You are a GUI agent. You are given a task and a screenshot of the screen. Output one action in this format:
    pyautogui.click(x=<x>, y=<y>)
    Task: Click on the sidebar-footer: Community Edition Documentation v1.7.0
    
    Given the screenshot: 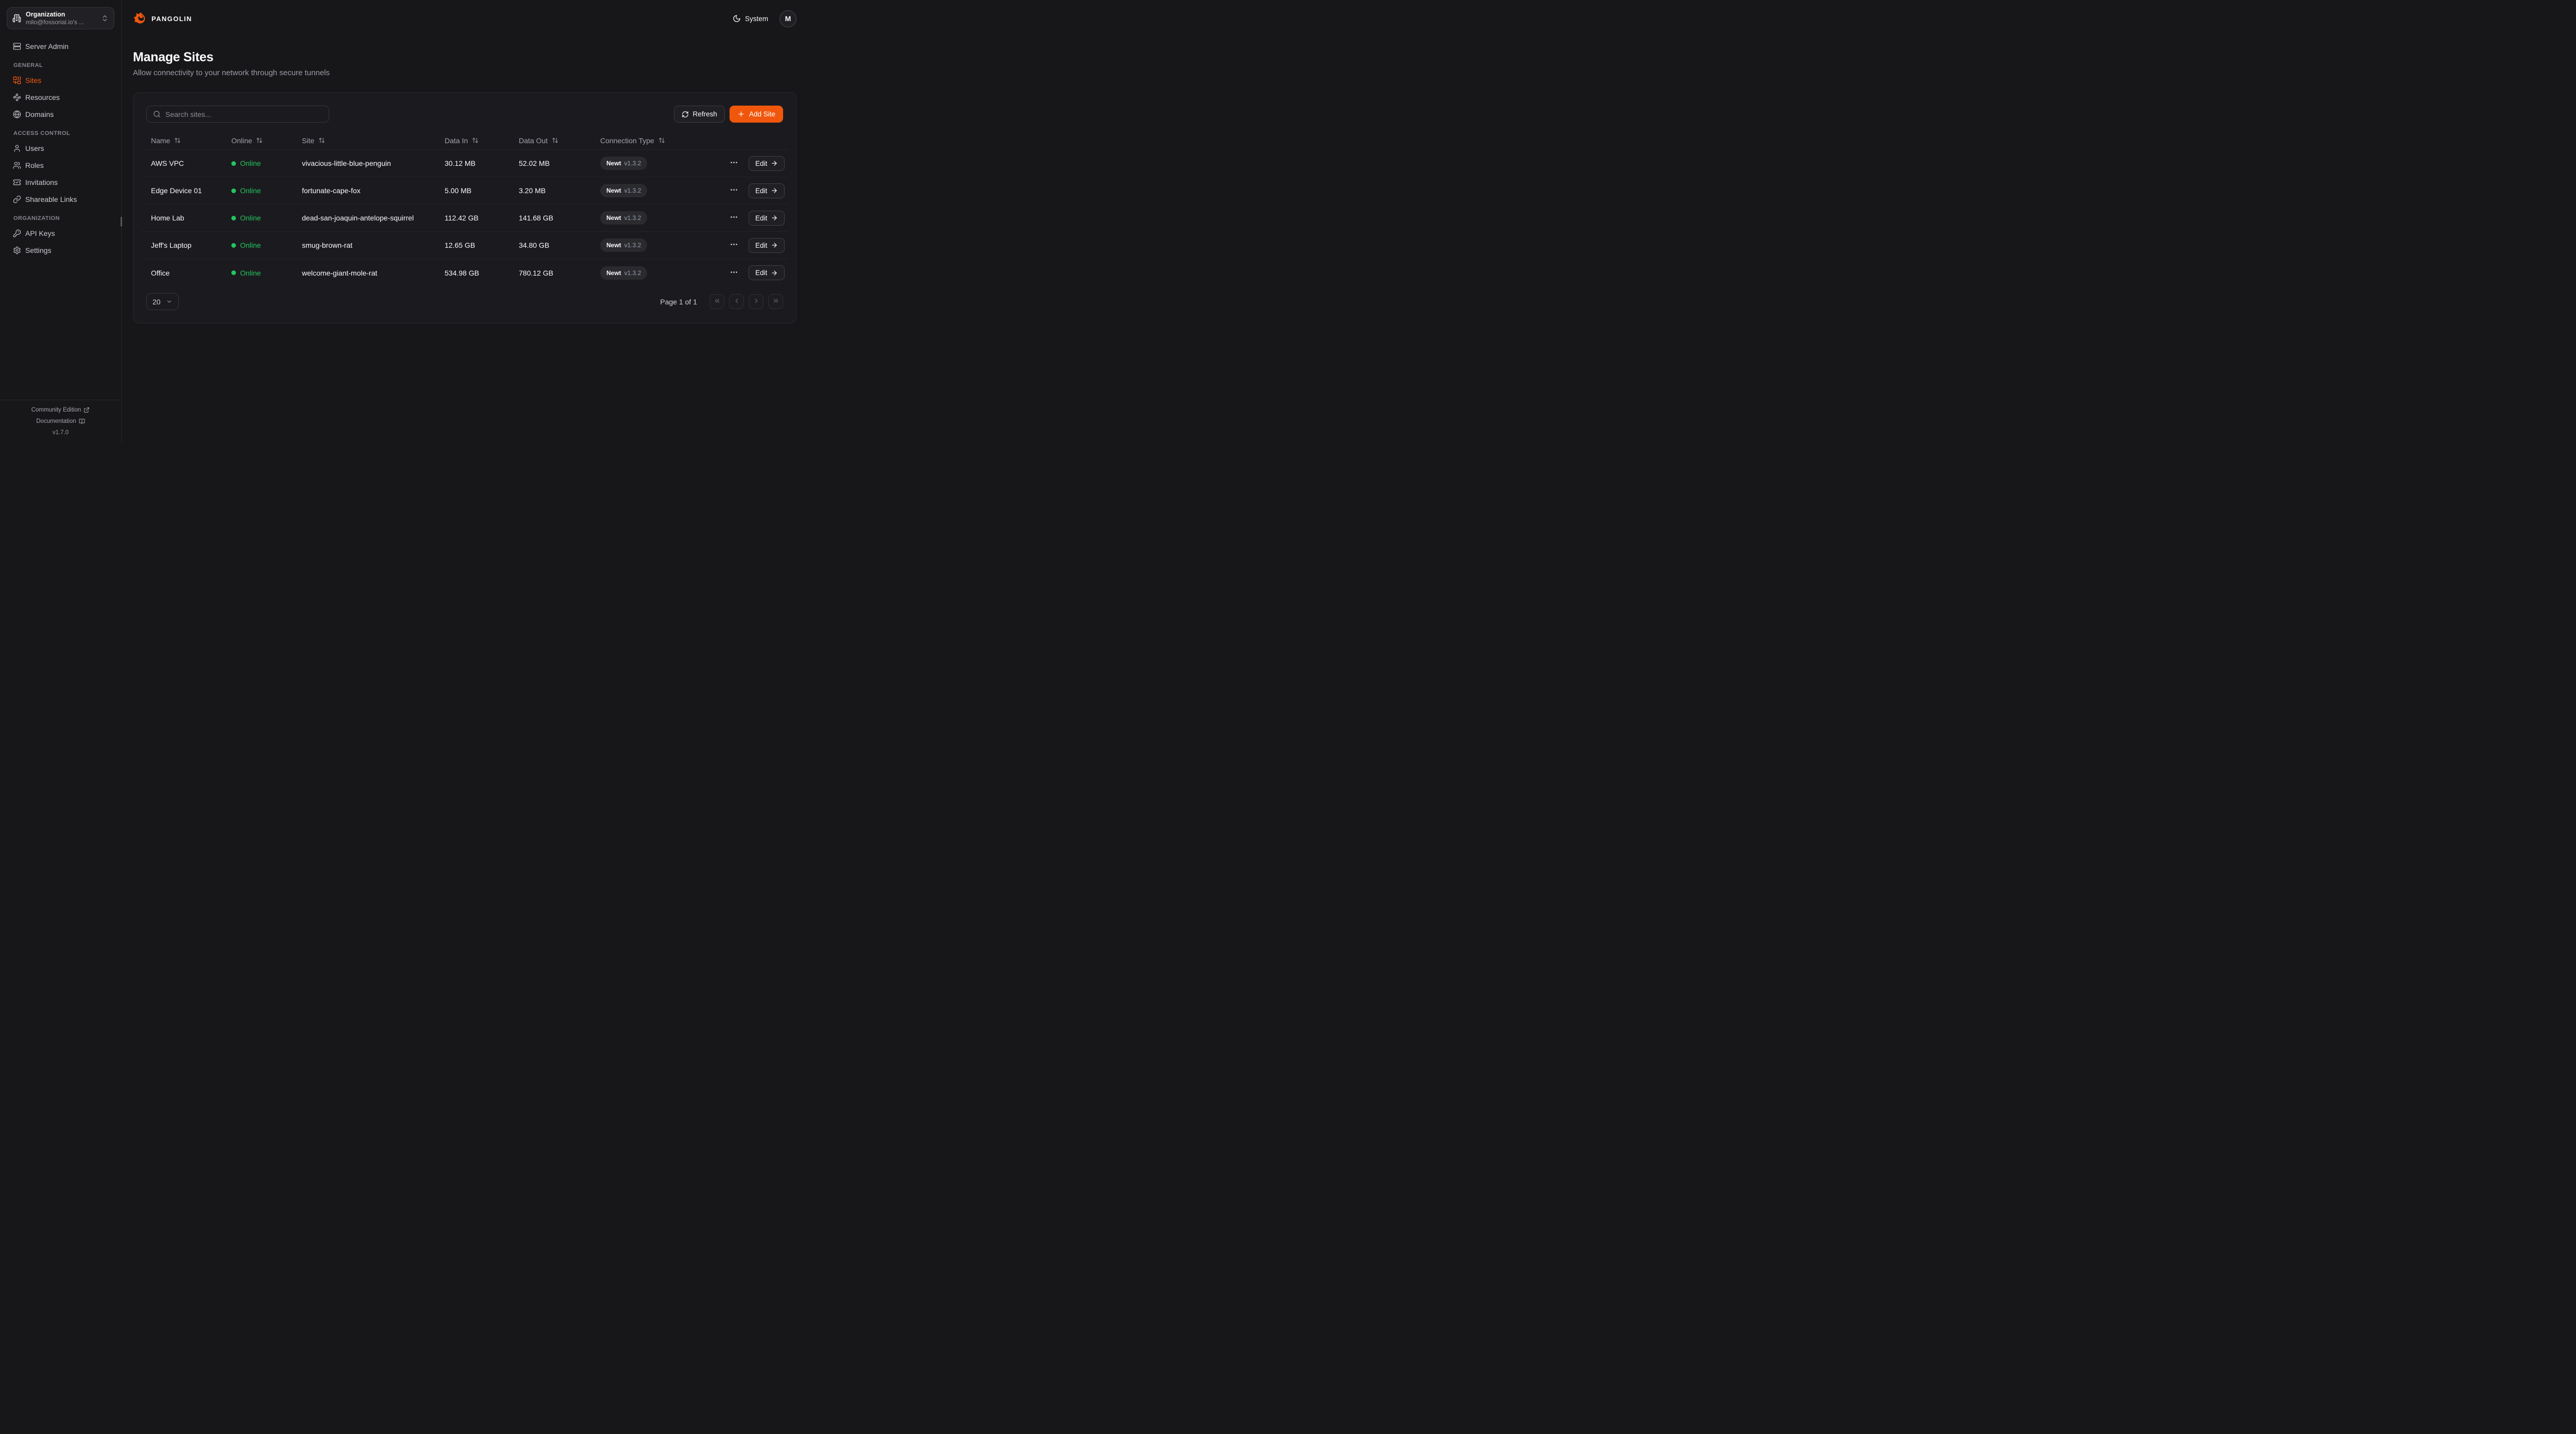 What is the action you would take?
    pyautogui.click(x=60, y=421)
    